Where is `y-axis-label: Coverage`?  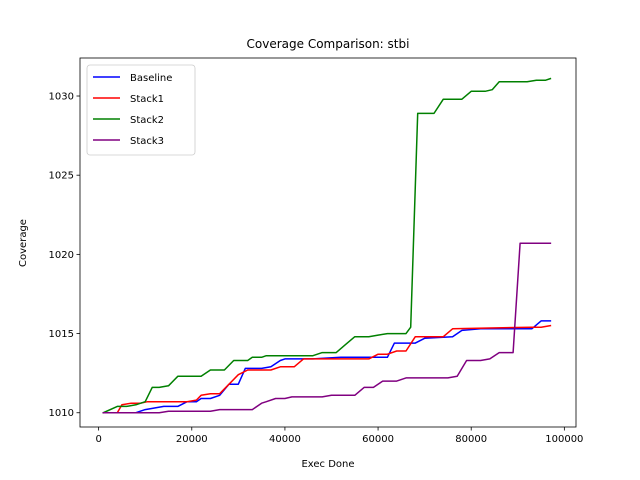
y-axis-label: Coverage is located at coordinates (23, 243).